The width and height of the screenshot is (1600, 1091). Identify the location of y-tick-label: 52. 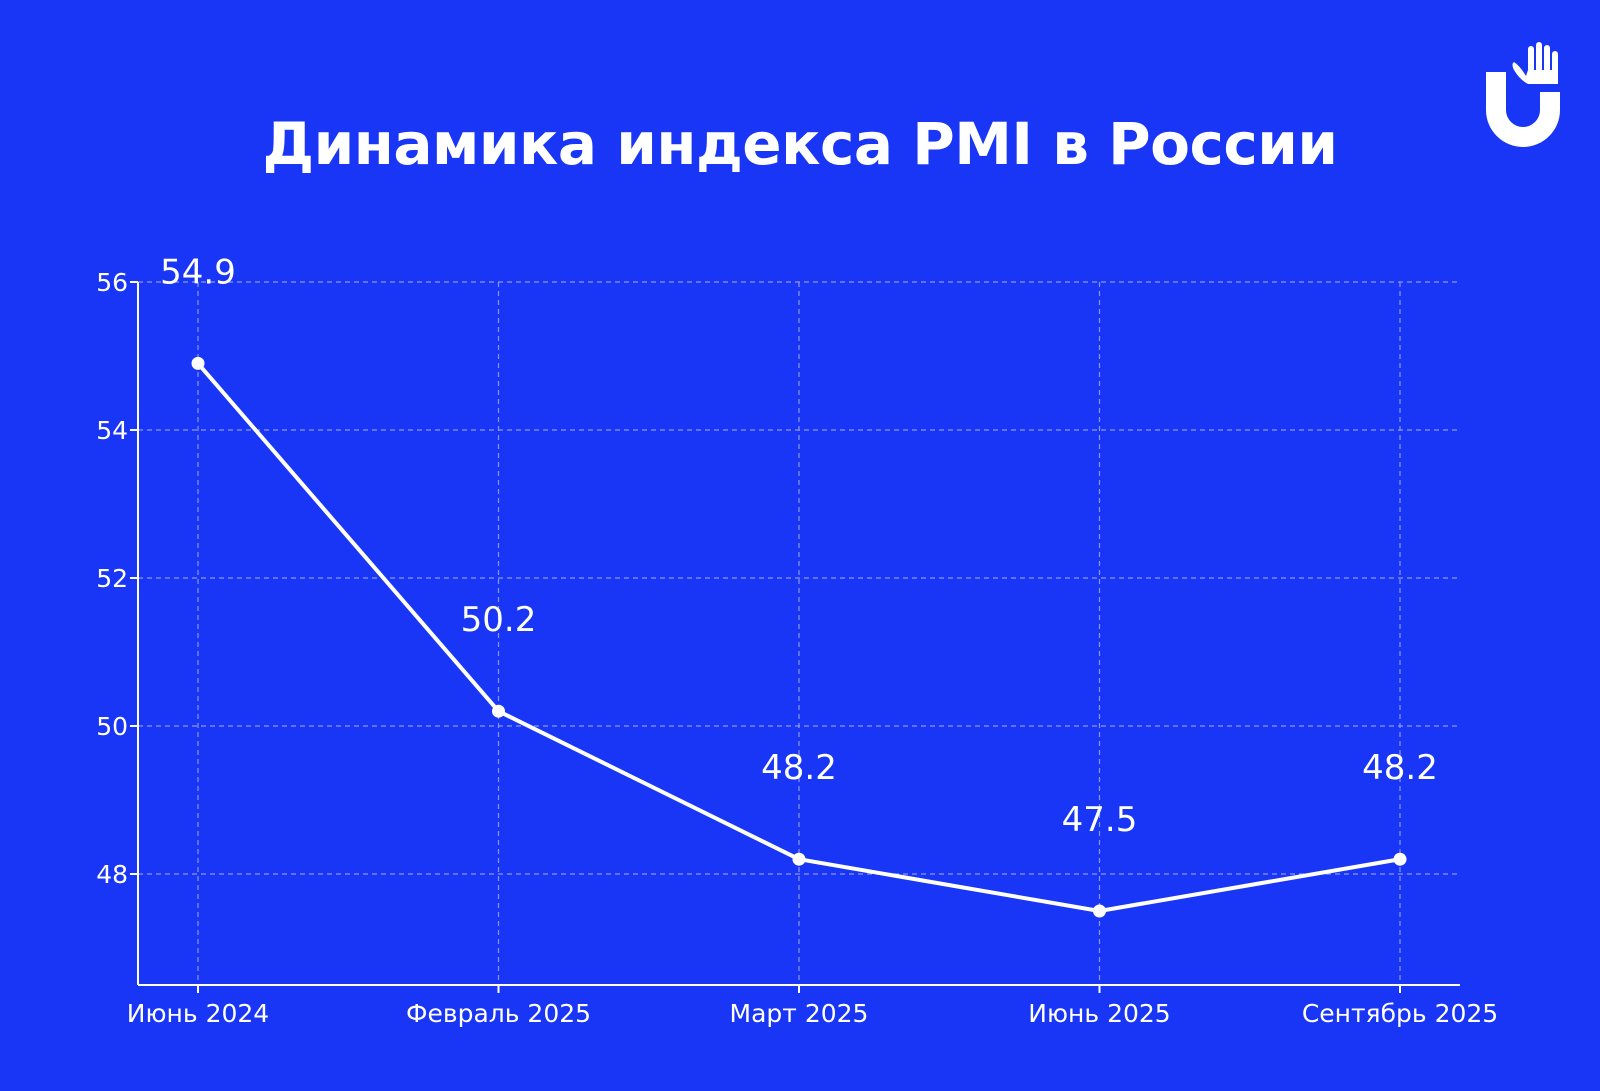
(112, 578).